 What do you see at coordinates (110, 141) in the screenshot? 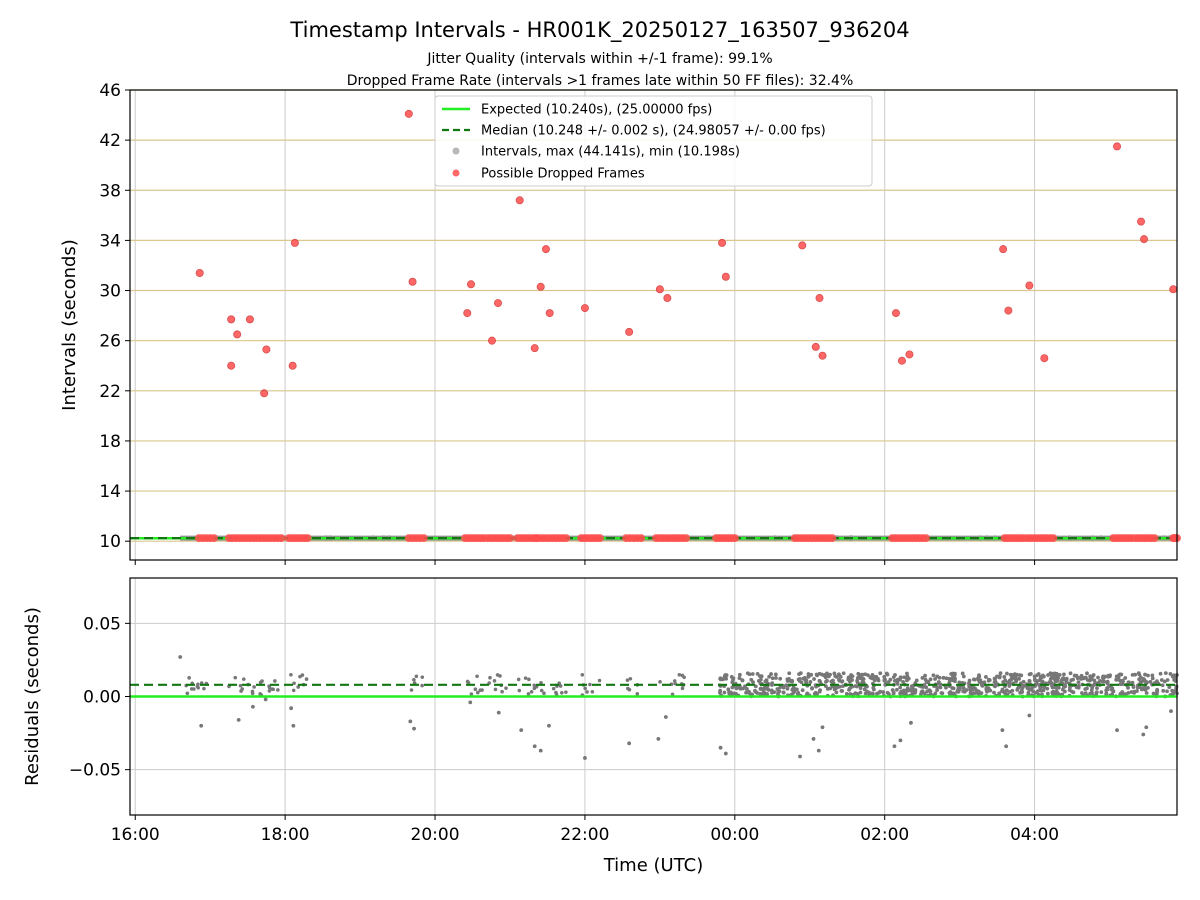
I see `intervals-y-tick-label: 42` at bounding box center [110, 141].